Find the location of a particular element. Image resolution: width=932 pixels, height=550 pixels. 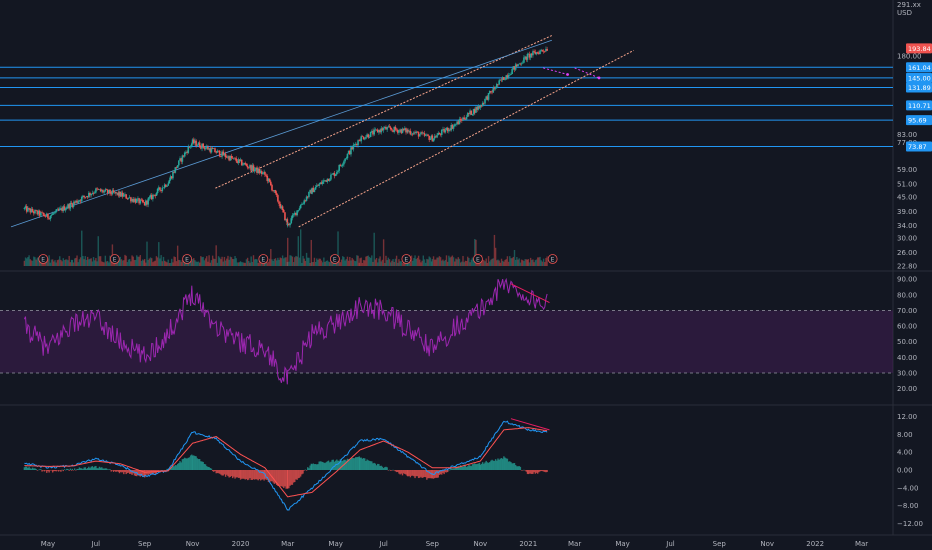

last-price-tag-text: 193.84 is located at coordinates (919, 49).